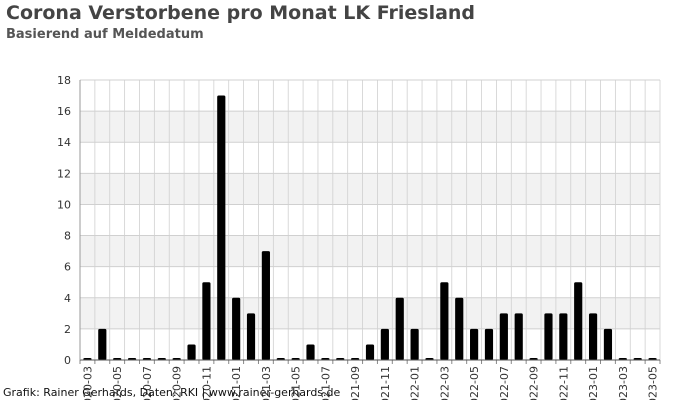  What do you see at coordinates (415, 383) in the screenshot?
I see `x-tick-label: 2022-01` at bounding box center [415, 383].